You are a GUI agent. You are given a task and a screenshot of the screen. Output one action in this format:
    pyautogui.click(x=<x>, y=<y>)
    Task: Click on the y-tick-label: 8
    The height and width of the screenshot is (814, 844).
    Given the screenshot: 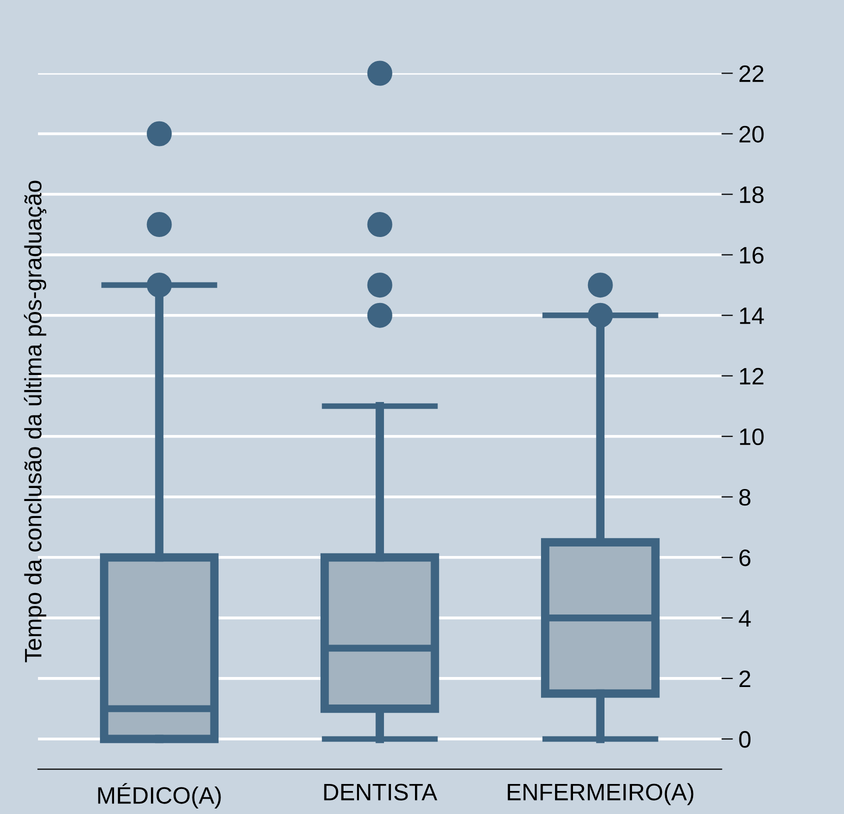 What is the action you would take?
    pyautogui.click(x=744, y=497)
    